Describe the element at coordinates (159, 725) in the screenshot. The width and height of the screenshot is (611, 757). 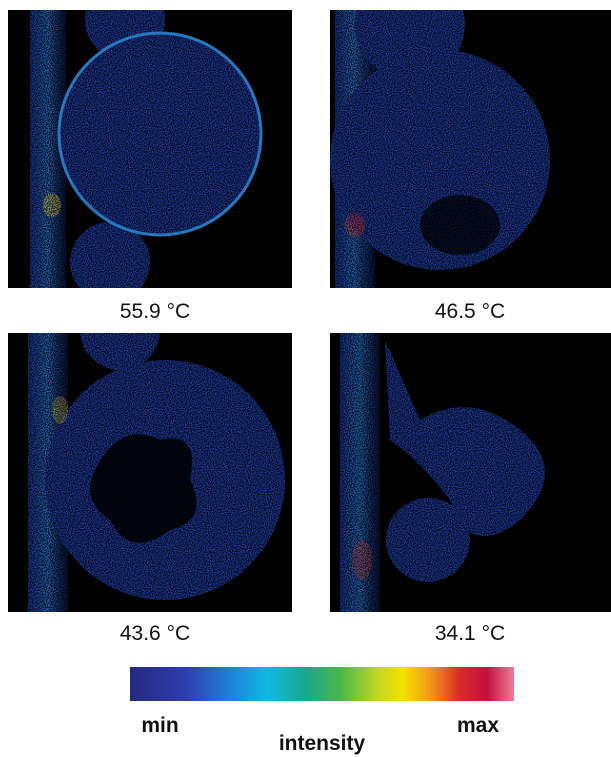
I see `colorbar-min: min` at that location.